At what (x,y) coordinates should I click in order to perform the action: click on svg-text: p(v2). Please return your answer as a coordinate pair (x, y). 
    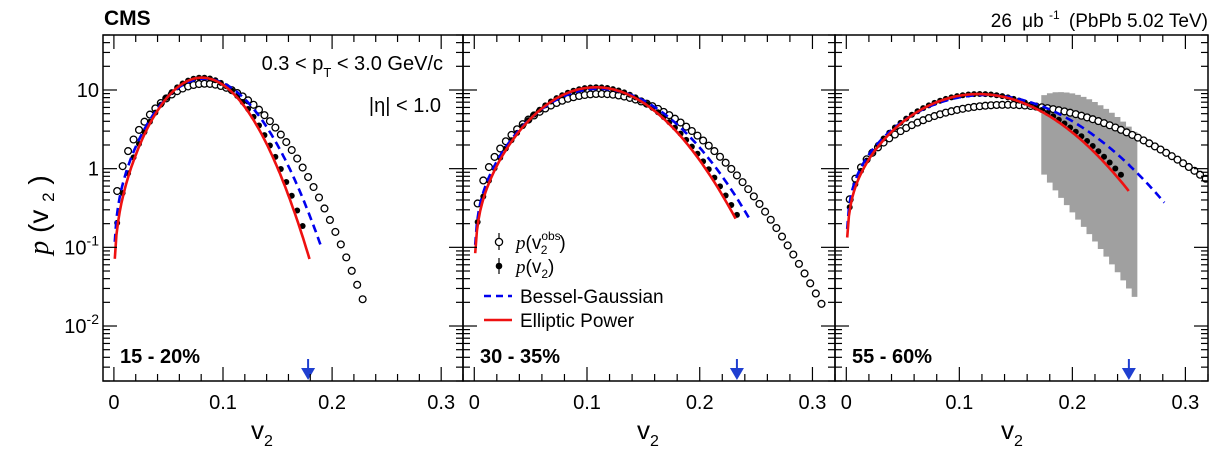
    Looking at the image, I should click on (534, 269).